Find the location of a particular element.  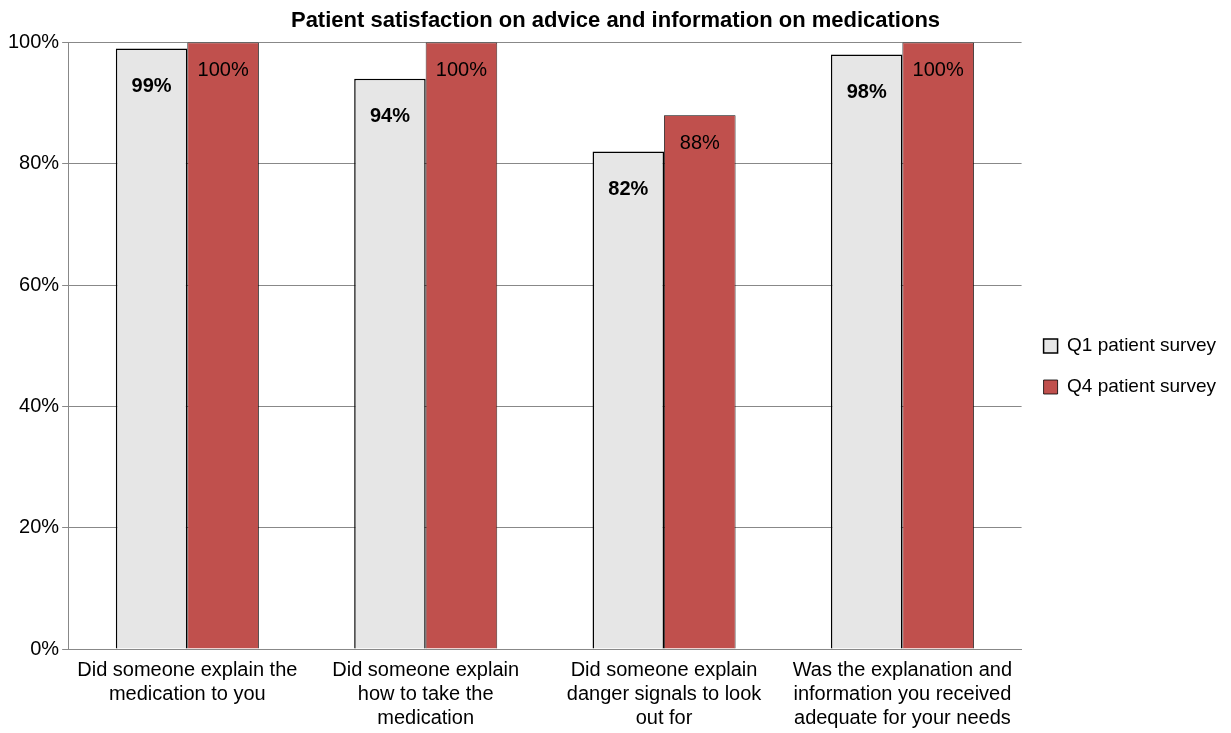

y-tick-label: 0% is located at coordinates (45, 647).